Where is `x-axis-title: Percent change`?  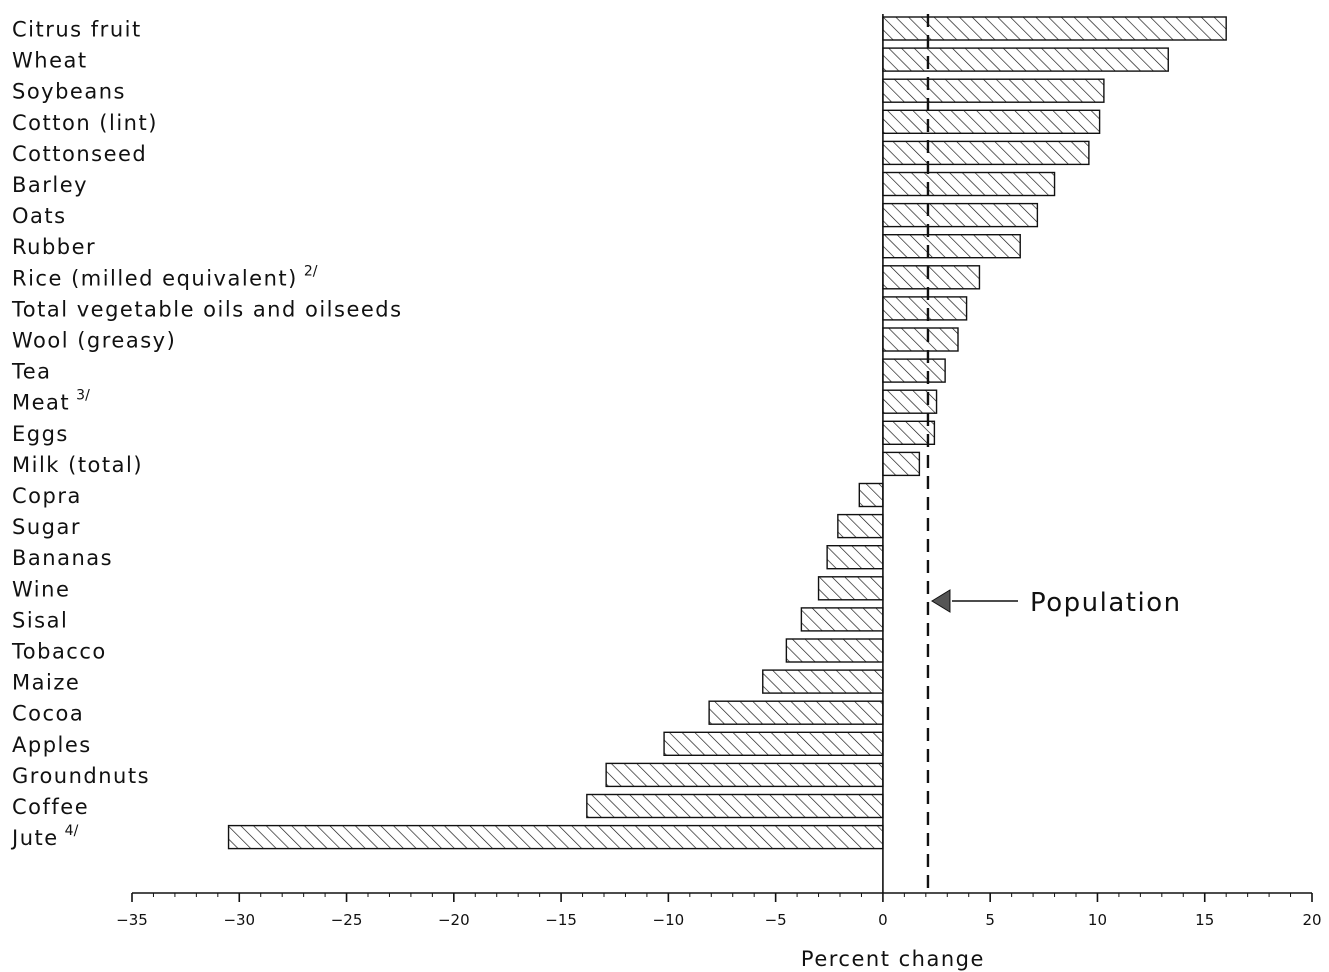
x-axis-title: Percent change is located at coordinates (893, 959).